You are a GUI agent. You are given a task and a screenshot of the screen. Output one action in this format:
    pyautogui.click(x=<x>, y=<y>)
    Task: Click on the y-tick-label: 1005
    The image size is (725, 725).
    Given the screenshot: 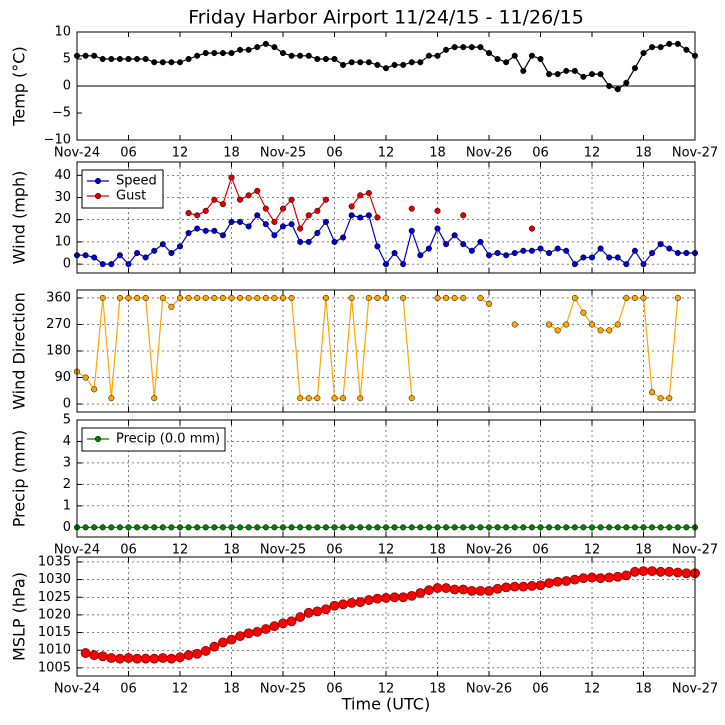 What is the action you would take?
    pyautogui.click(x=54, y=667)
    